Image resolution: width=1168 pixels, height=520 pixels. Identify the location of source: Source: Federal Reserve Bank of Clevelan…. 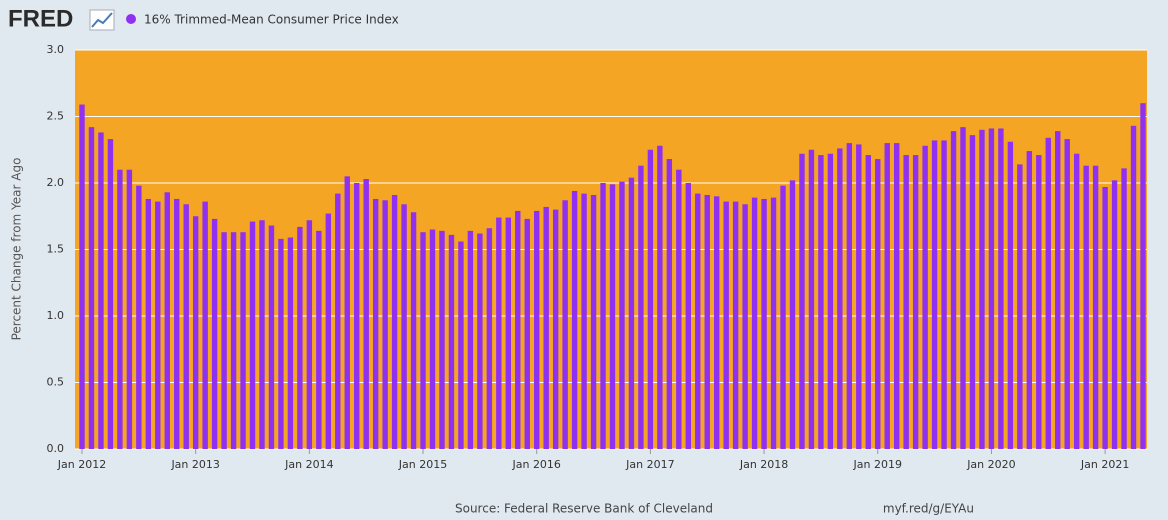
(584, 509).